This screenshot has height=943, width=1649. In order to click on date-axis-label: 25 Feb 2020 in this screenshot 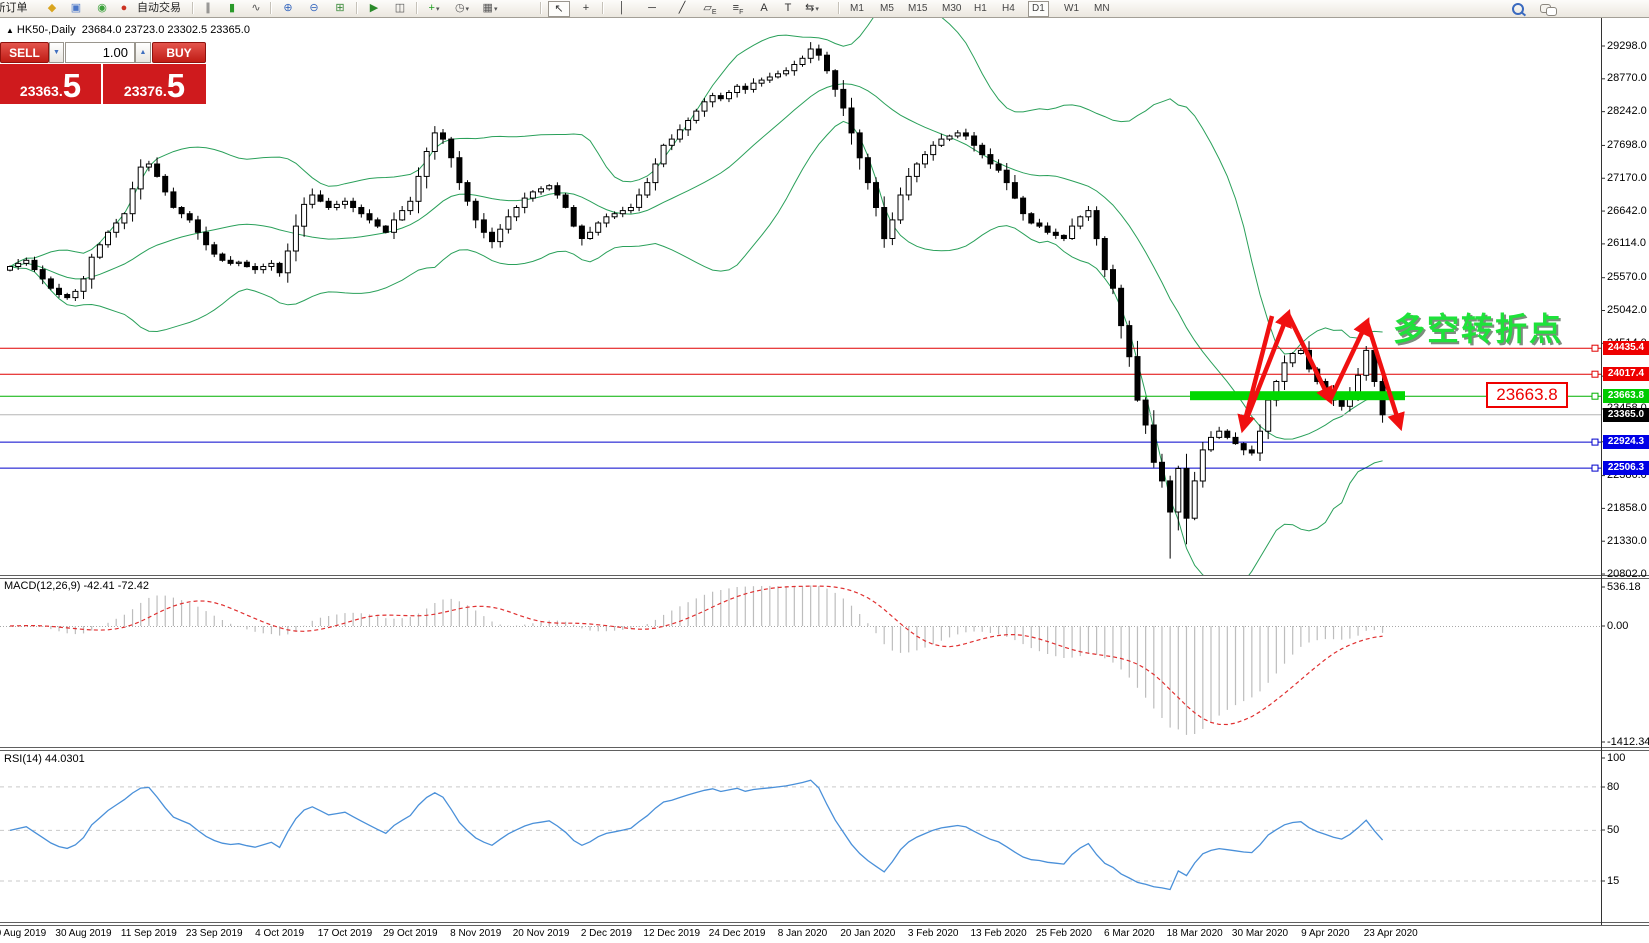, I will do `click(1064, 933)`.